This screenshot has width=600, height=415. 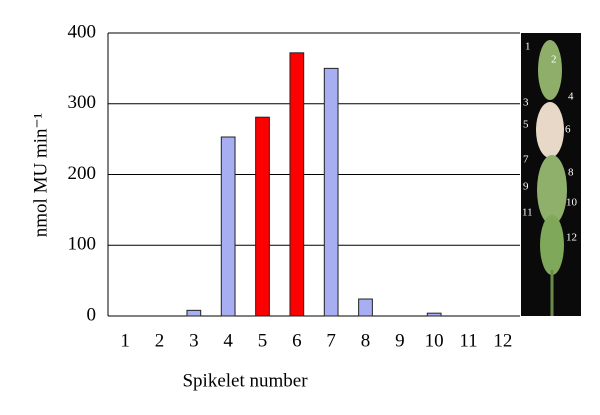 What do you see at coordinates (400, 340) in the screenshot?
I see `x-tick-label: 9` at bounding box center [400, 340].